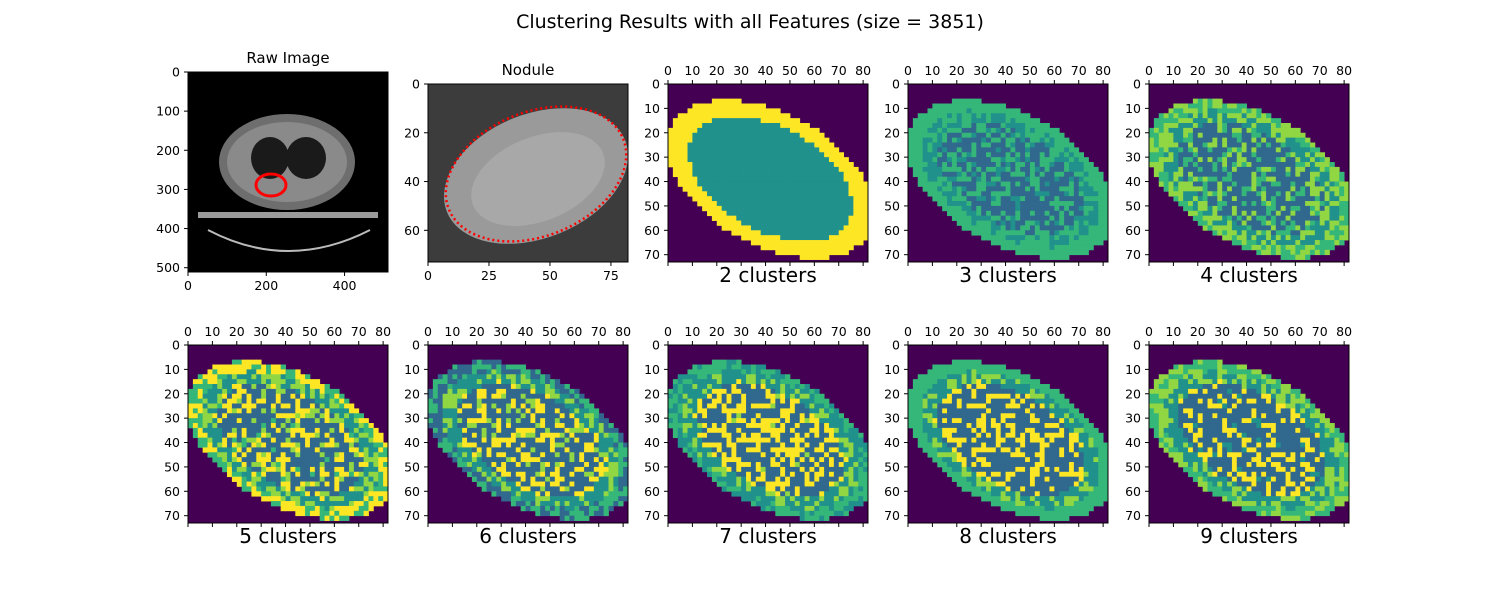 This screenshot has height=600, width=1500. What do you see at coordinates (188, 331) in the screenshot?
I see `x-tick-label: 0` at bounding box center [188, 331].